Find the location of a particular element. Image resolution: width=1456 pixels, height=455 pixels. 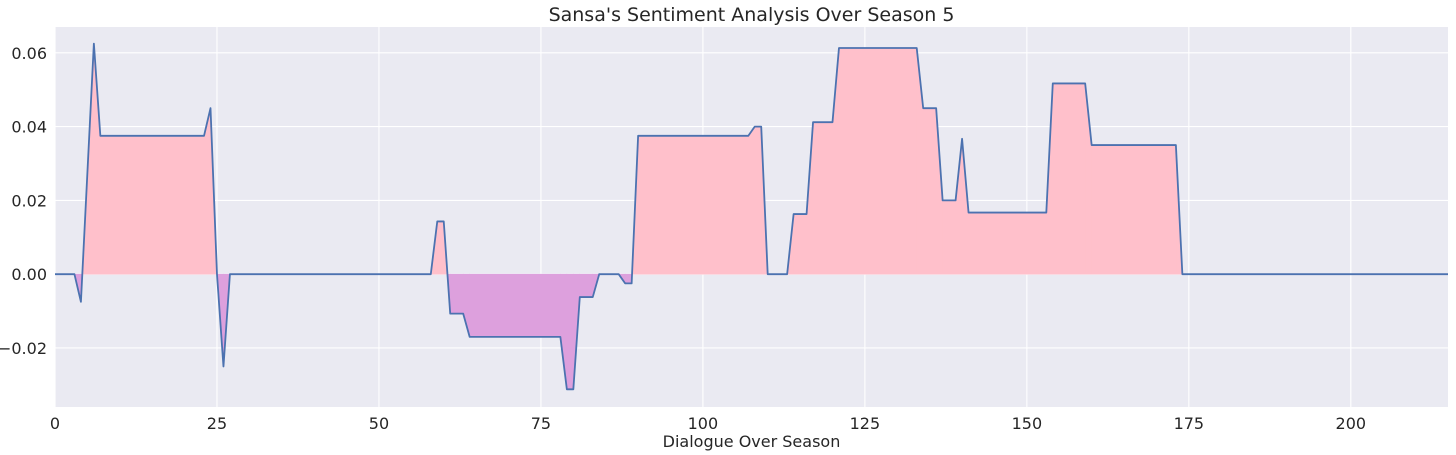

x-tick-label: 150 is located at coordinates (1027, 423).